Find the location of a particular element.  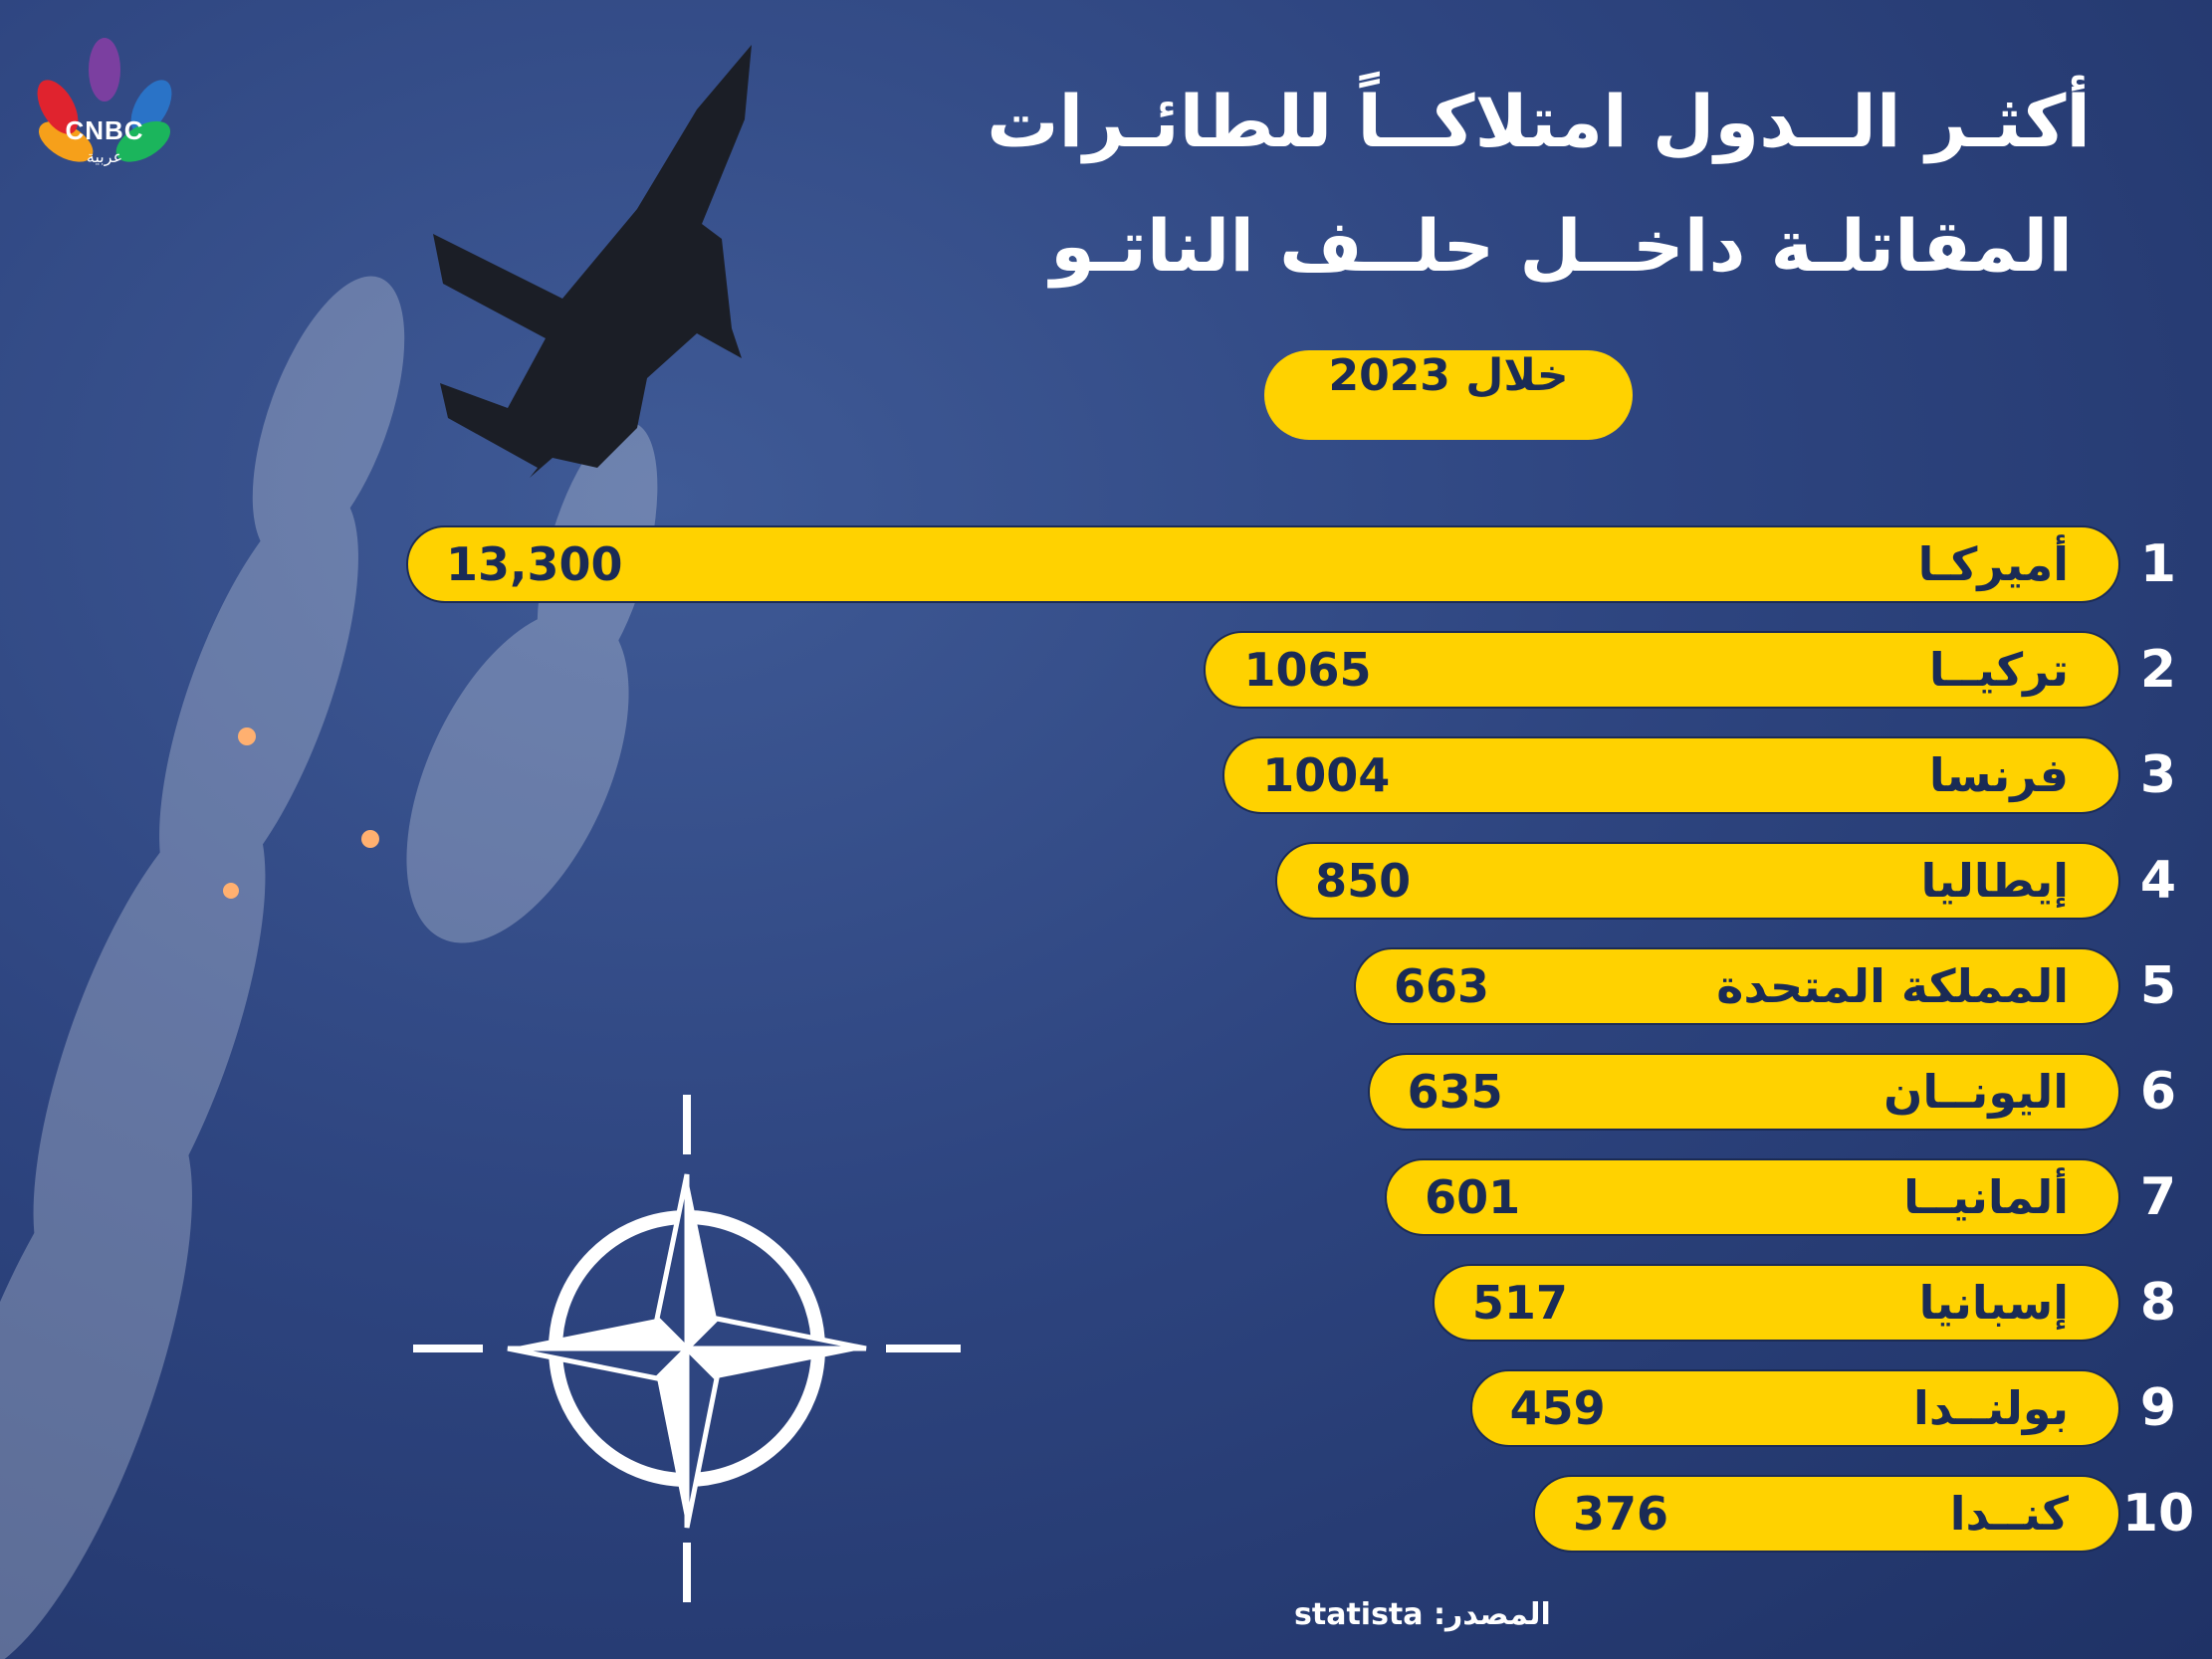

bar-category-label: إسبانيا is located at coordinates (1993, 1303).